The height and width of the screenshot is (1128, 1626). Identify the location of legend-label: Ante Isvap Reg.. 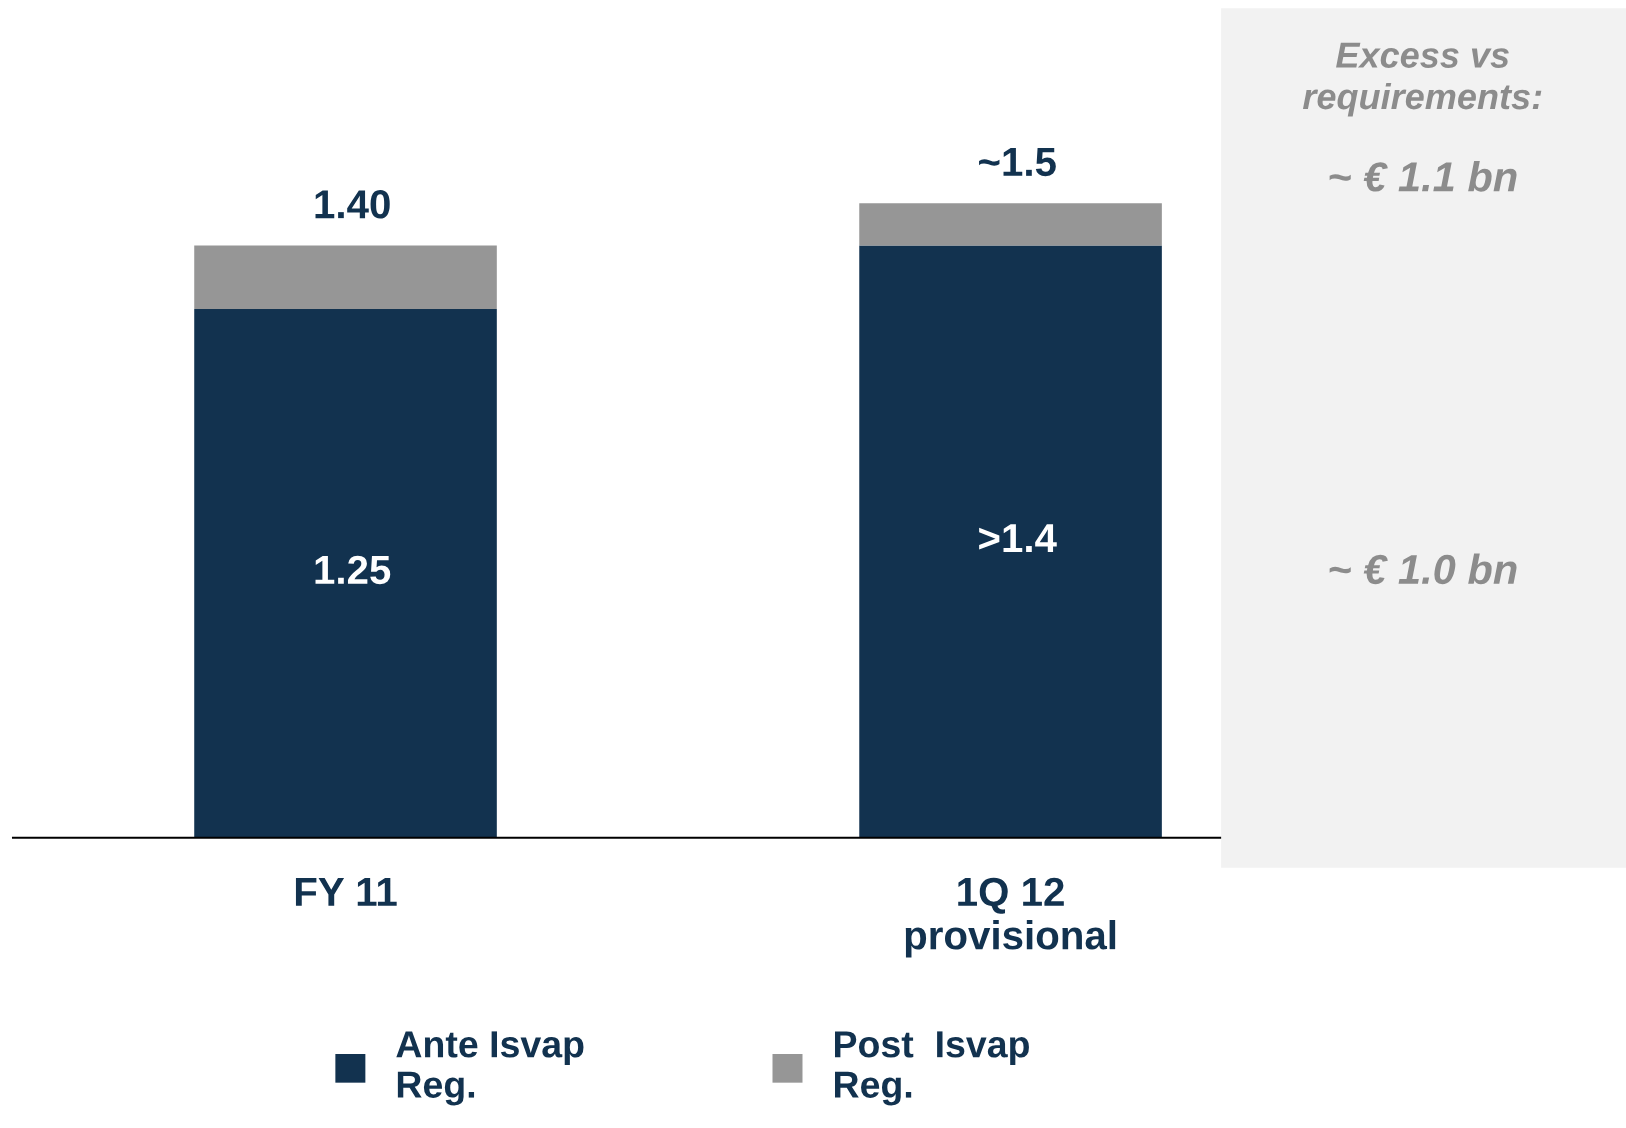
(490, 1068).